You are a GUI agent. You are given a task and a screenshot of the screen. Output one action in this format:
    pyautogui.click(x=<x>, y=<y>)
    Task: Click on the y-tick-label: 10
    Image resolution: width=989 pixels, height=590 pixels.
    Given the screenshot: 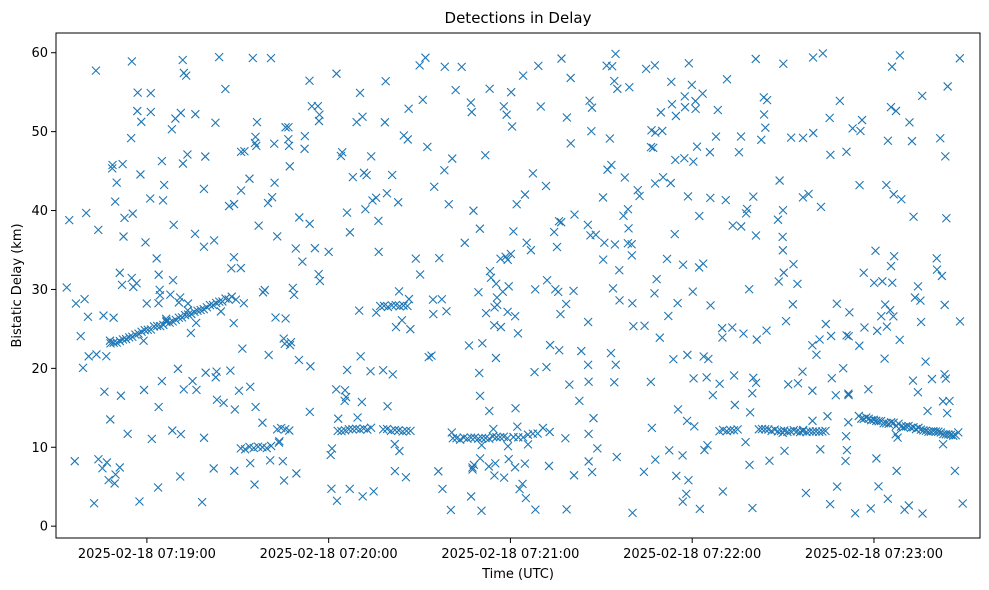 What is the action you would take?
    pyautogui.click(x=39, y=448)
    